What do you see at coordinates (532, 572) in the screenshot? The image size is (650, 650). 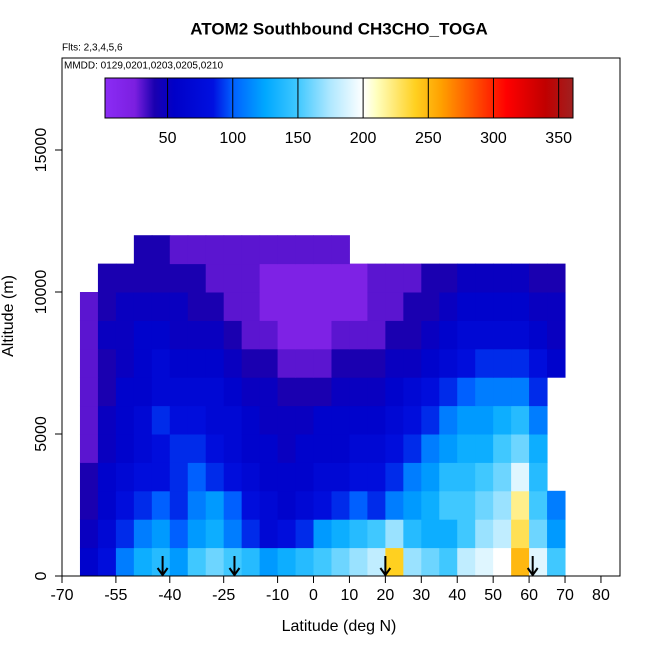 I see `arrow-head` at bounding box center [532, 572].